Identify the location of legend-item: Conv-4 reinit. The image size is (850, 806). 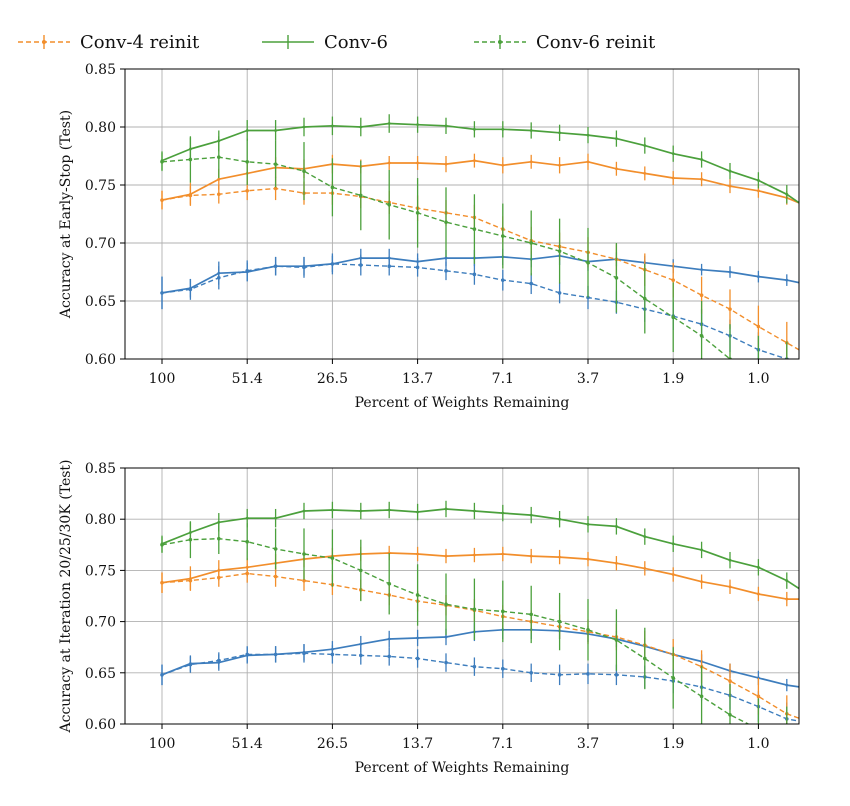
(109, 42).